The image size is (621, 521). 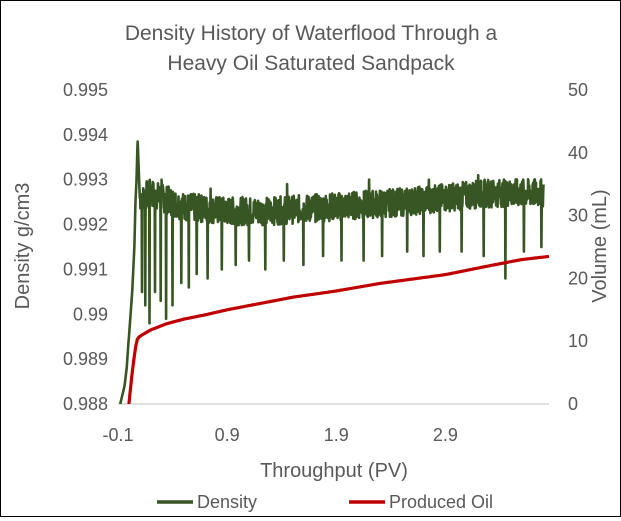 I want to click on y-tick-label: 0.995, so click(x=85, y=90).